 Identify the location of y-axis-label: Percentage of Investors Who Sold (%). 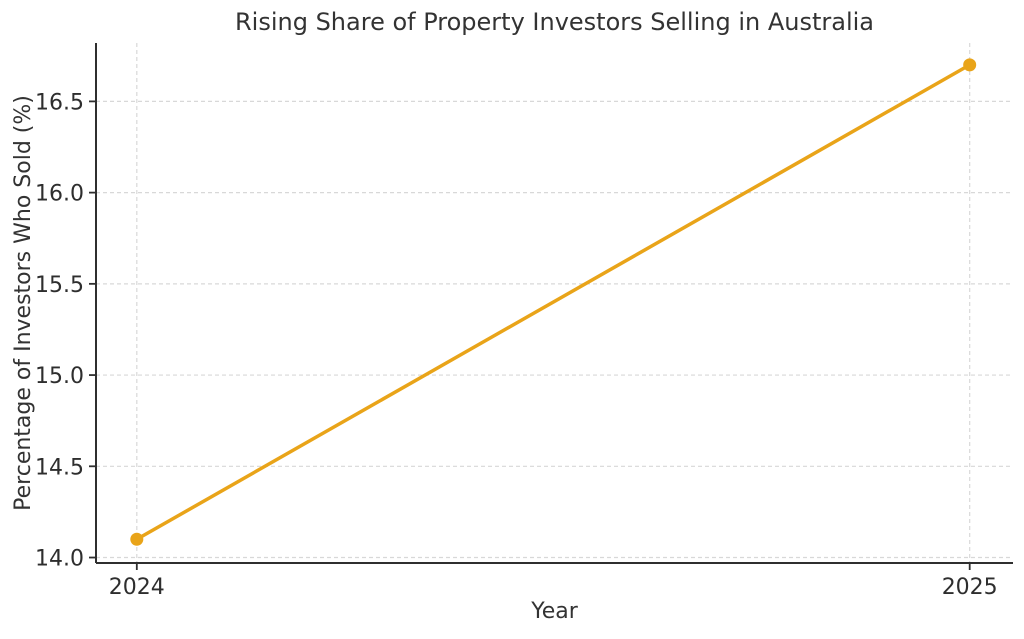
(23, 303).